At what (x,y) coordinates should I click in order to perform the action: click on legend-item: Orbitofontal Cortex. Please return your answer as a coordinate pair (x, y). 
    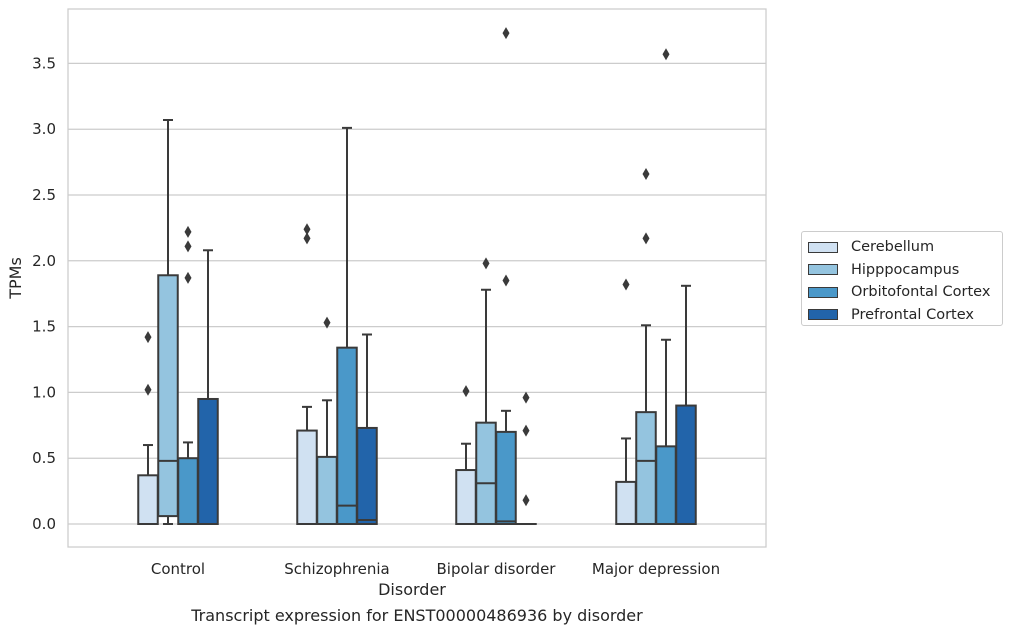
    Looking at the image, I should click on (905, 292).